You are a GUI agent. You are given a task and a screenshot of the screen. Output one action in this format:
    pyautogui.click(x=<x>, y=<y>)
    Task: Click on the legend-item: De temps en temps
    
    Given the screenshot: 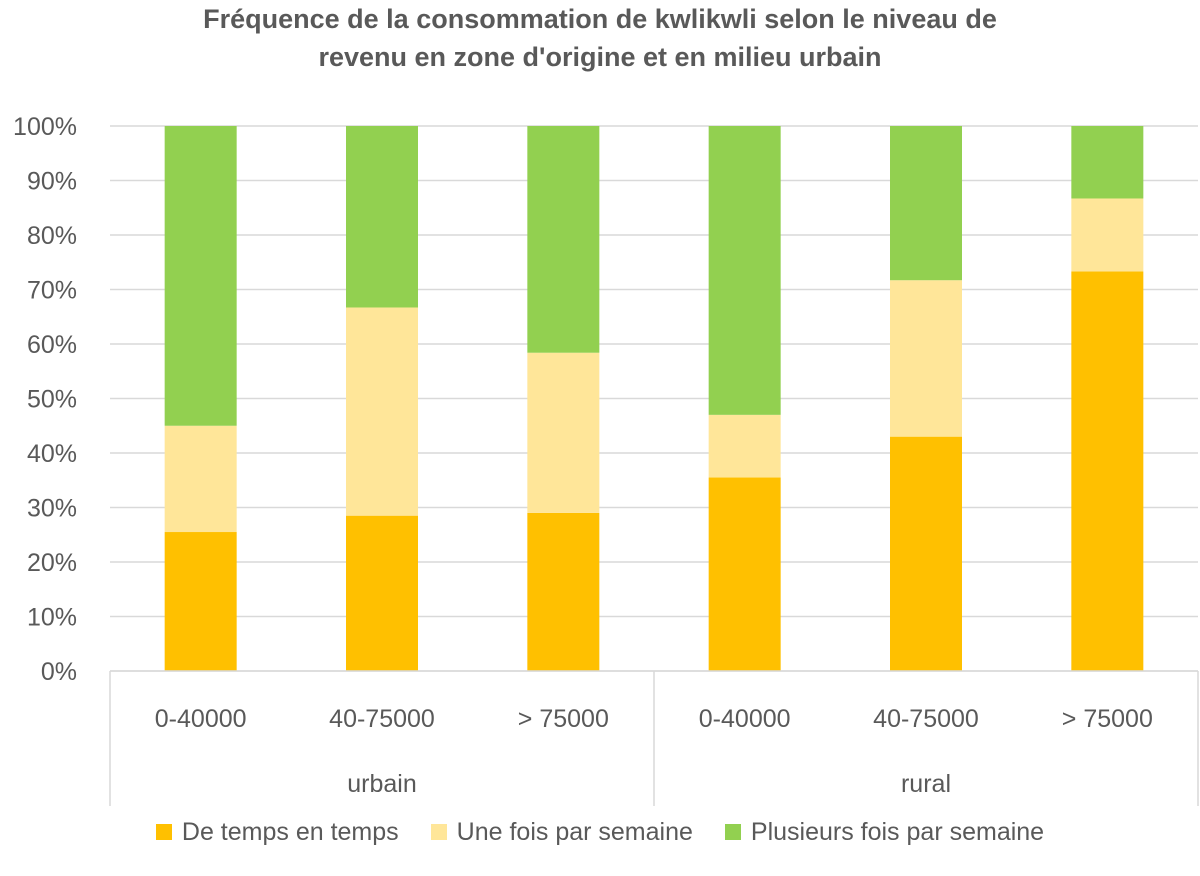 What is the action you would take?
    pyautogui.click(x=277, y=832)
    